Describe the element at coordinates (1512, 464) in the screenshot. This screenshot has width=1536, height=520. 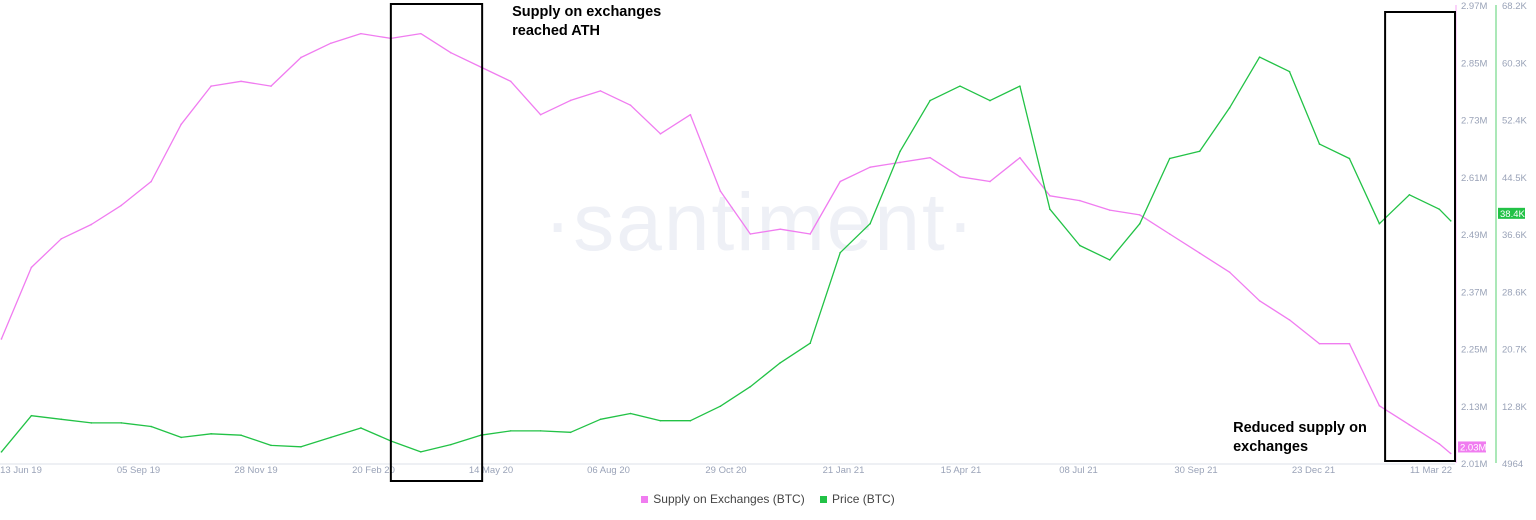
I see `price-axis-tick: 4964` at that location.